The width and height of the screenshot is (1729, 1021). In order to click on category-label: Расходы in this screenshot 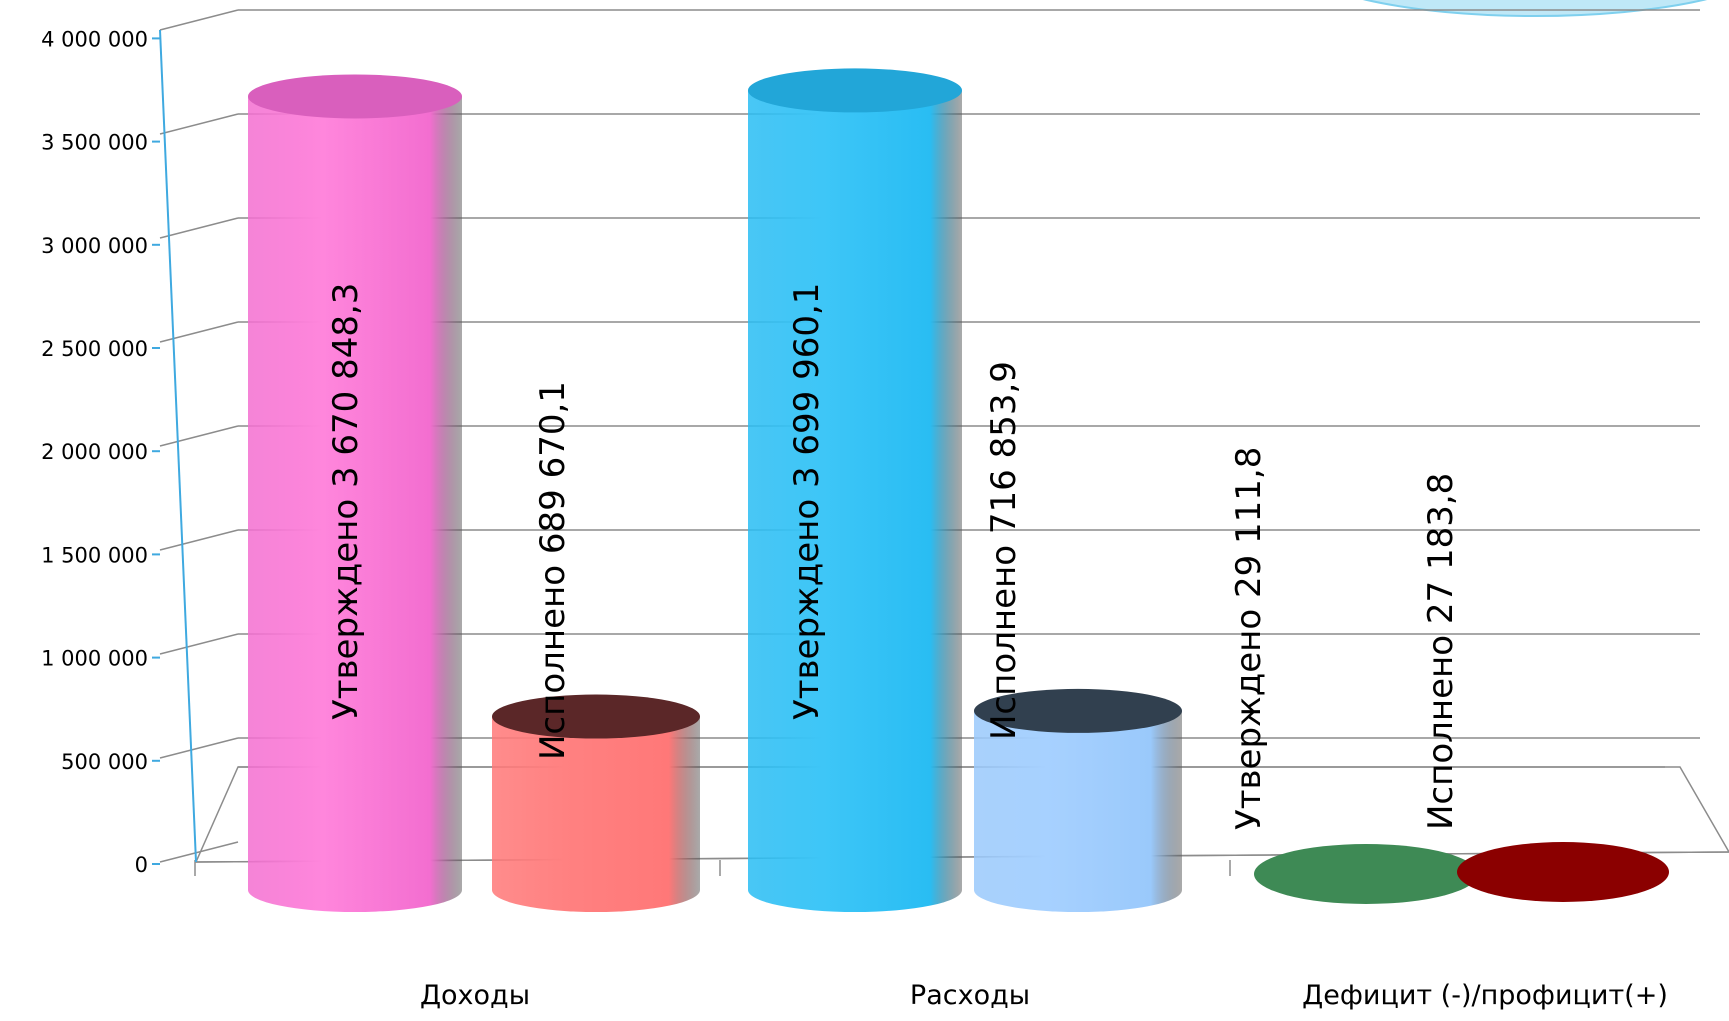, I will do `click(970, 995)`.